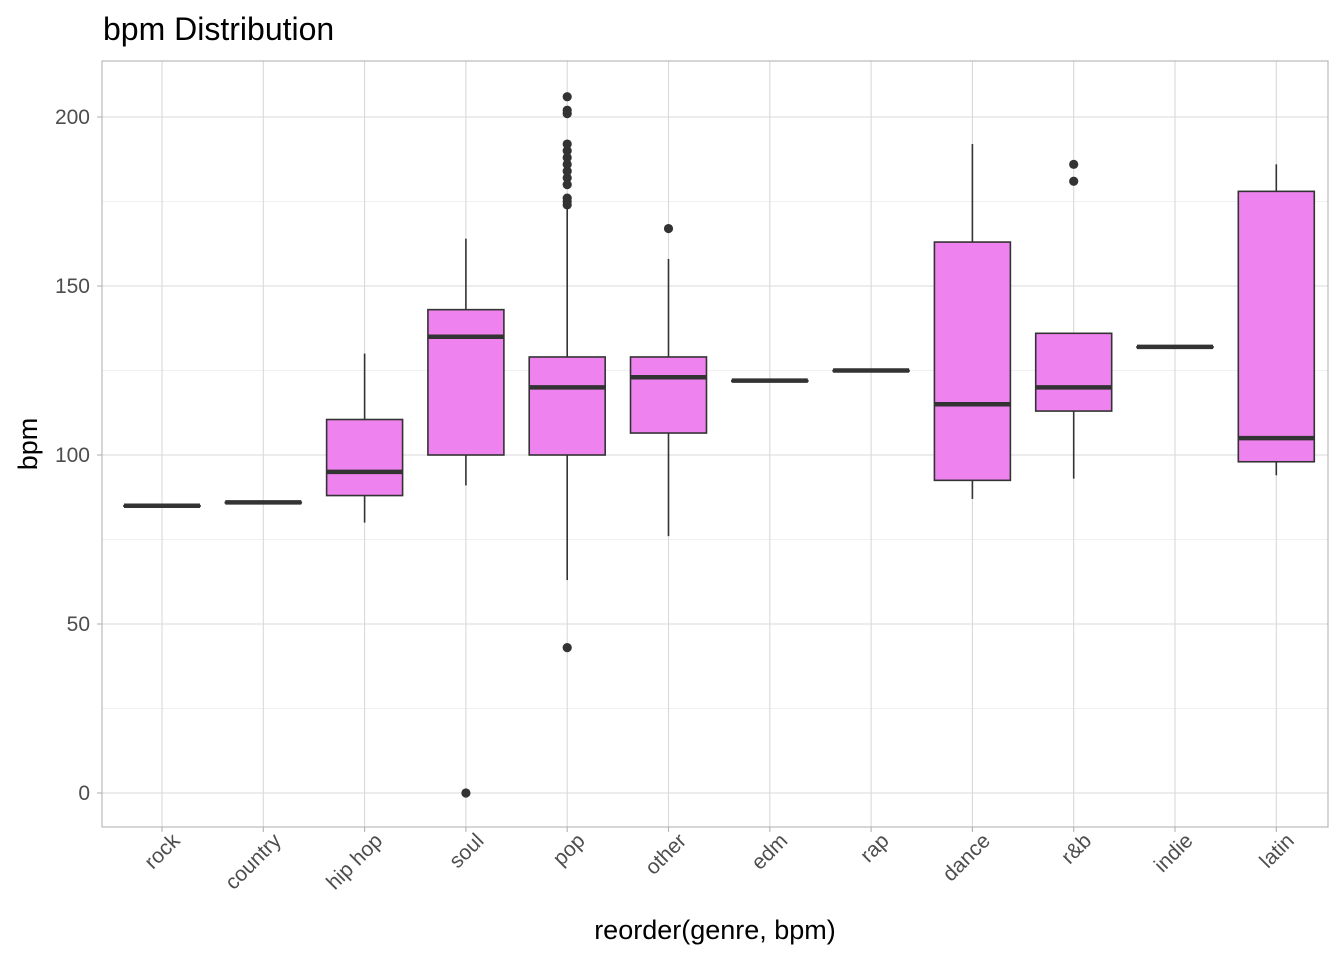 This screenshot has height=960, width=1344. What do you see at coordinates (253, 861) in the screenshot?
I see `x-tick-label: country` at bounding box center [253, 861].